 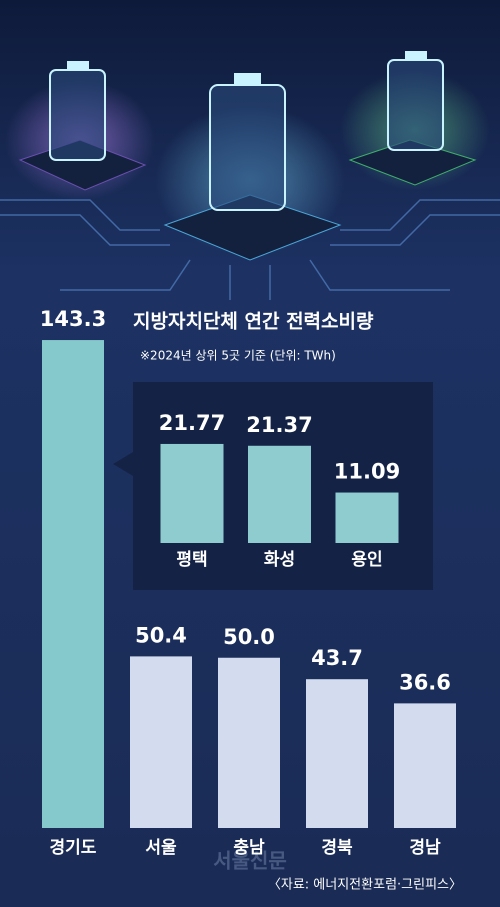 I want to click on value-label: 21.77, so click(x=192, y=423).